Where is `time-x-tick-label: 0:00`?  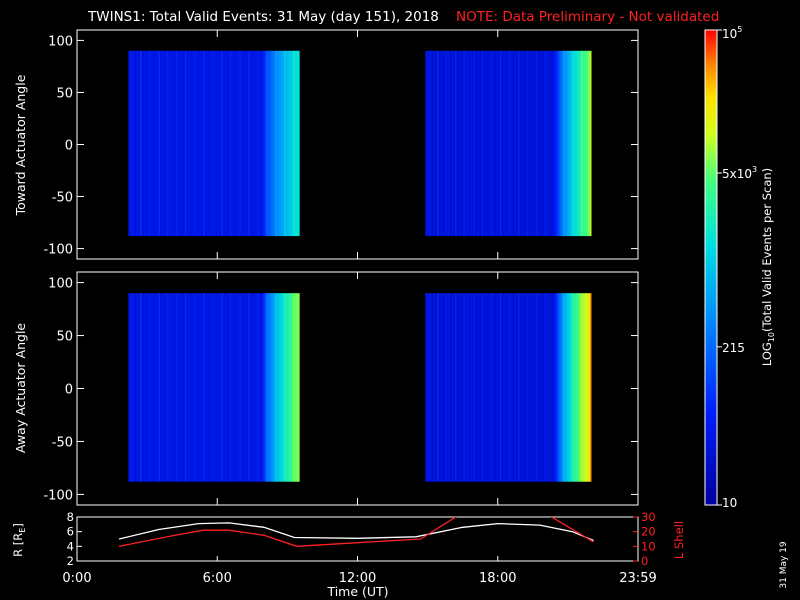 time-x-tick-label: 0:00 is located at coordinates (76, 578).